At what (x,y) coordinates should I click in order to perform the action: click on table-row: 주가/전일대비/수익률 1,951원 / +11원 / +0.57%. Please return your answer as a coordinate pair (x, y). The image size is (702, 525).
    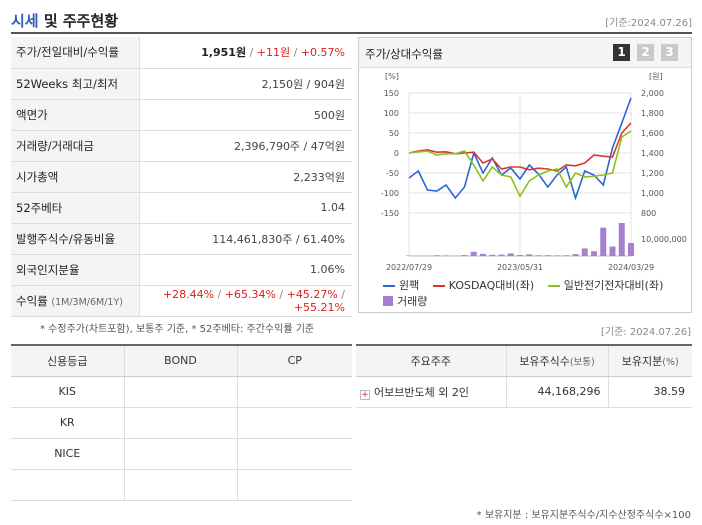
    Looking at the image, I should click on (181, 53).